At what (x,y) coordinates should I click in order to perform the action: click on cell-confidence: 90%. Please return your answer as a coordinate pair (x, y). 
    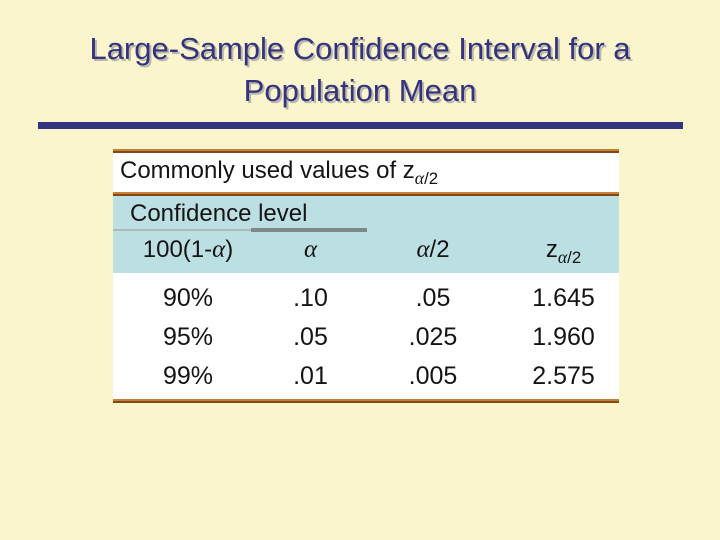
    Looking at the image, I should click on (188, 298).